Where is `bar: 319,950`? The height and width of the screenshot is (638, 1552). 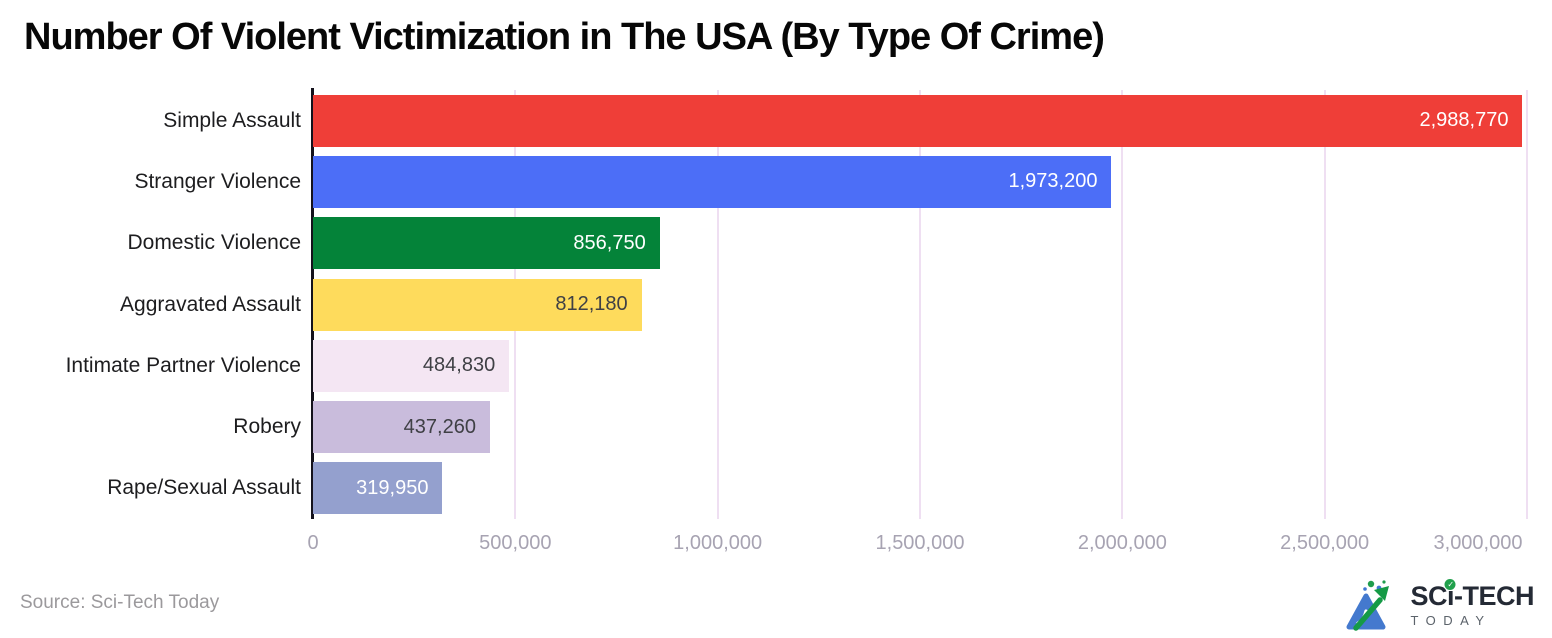
bar: 319,950 is located at coordinates (378, 488).